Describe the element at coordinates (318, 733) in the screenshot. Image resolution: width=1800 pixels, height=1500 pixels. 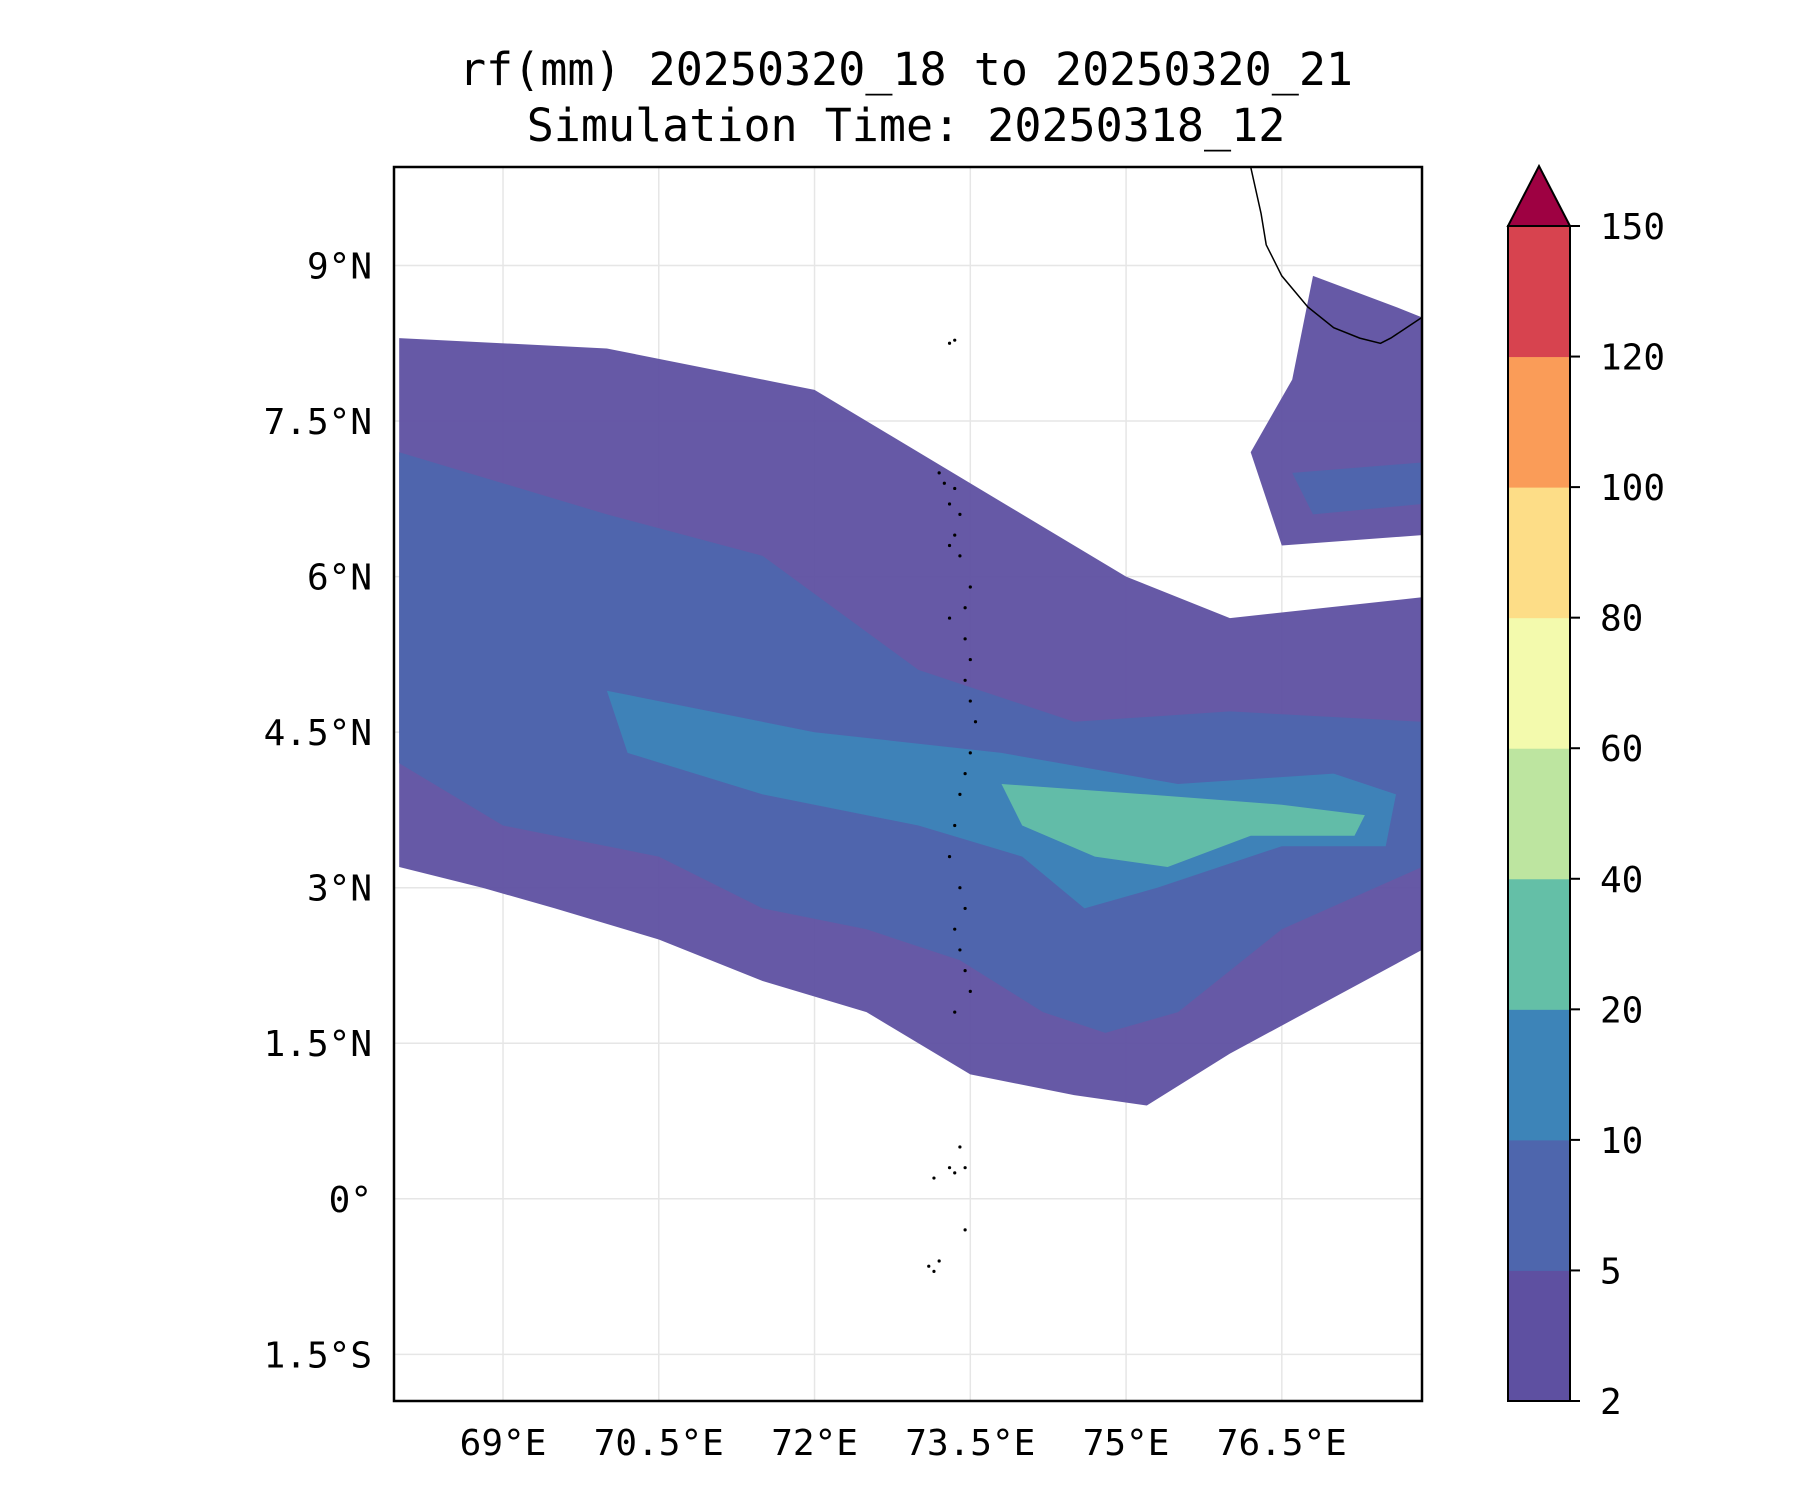
I see `lat-tick-label-3: 4.5°N` at that location.